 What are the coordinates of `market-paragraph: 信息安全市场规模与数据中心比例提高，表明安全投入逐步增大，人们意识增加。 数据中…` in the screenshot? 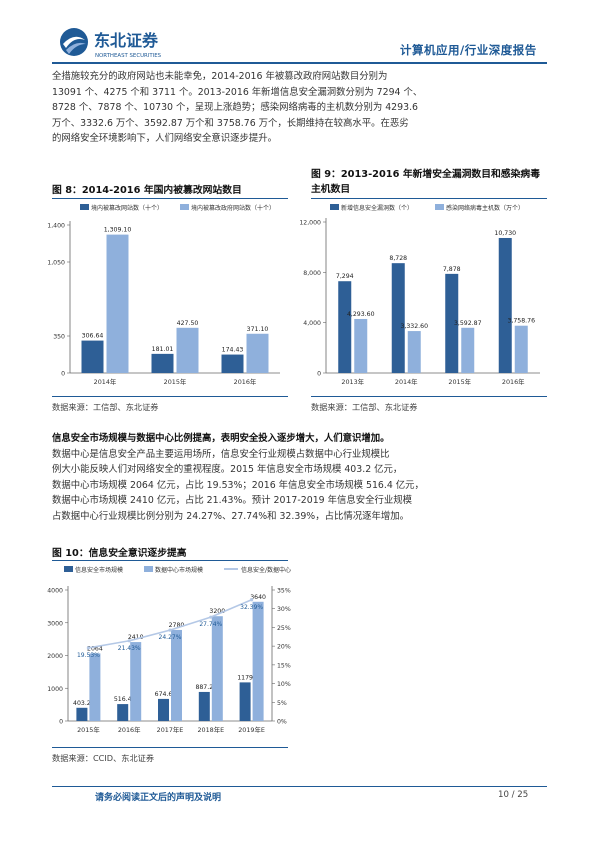 It's located at (299, 478).